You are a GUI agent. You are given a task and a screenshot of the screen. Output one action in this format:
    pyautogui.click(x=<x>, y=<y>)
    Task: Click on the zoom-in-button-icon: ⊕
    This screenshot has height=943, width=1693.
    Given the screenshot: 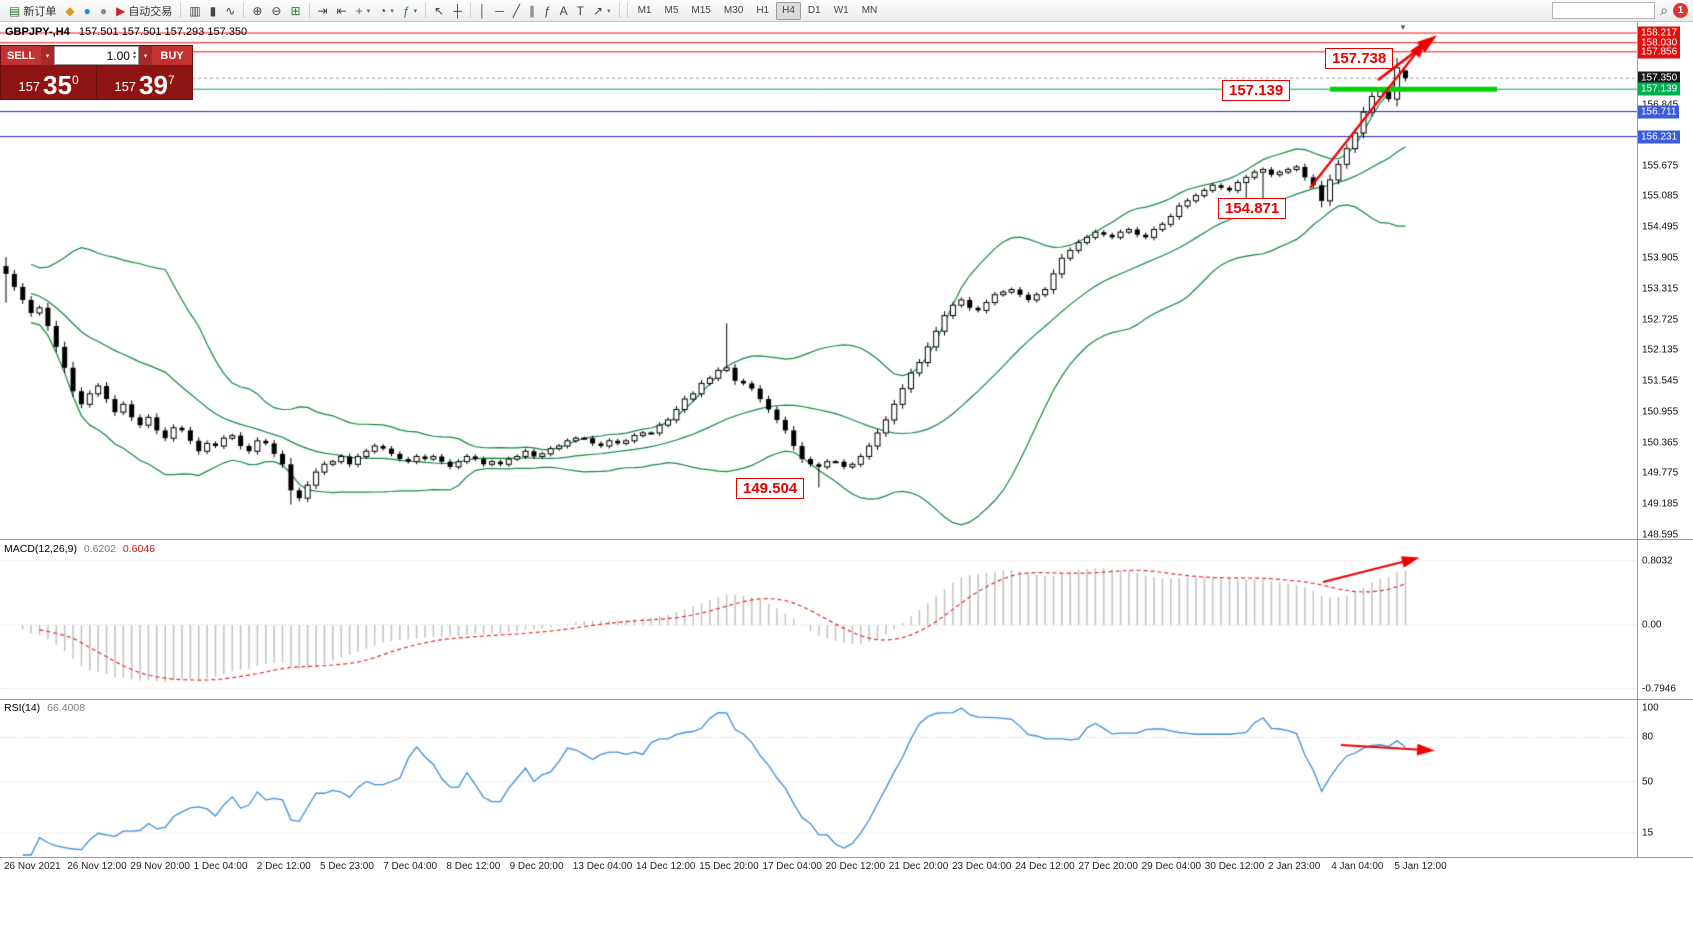 What is the action you would take?
    pyautogui.click(x=257, y=10)
    